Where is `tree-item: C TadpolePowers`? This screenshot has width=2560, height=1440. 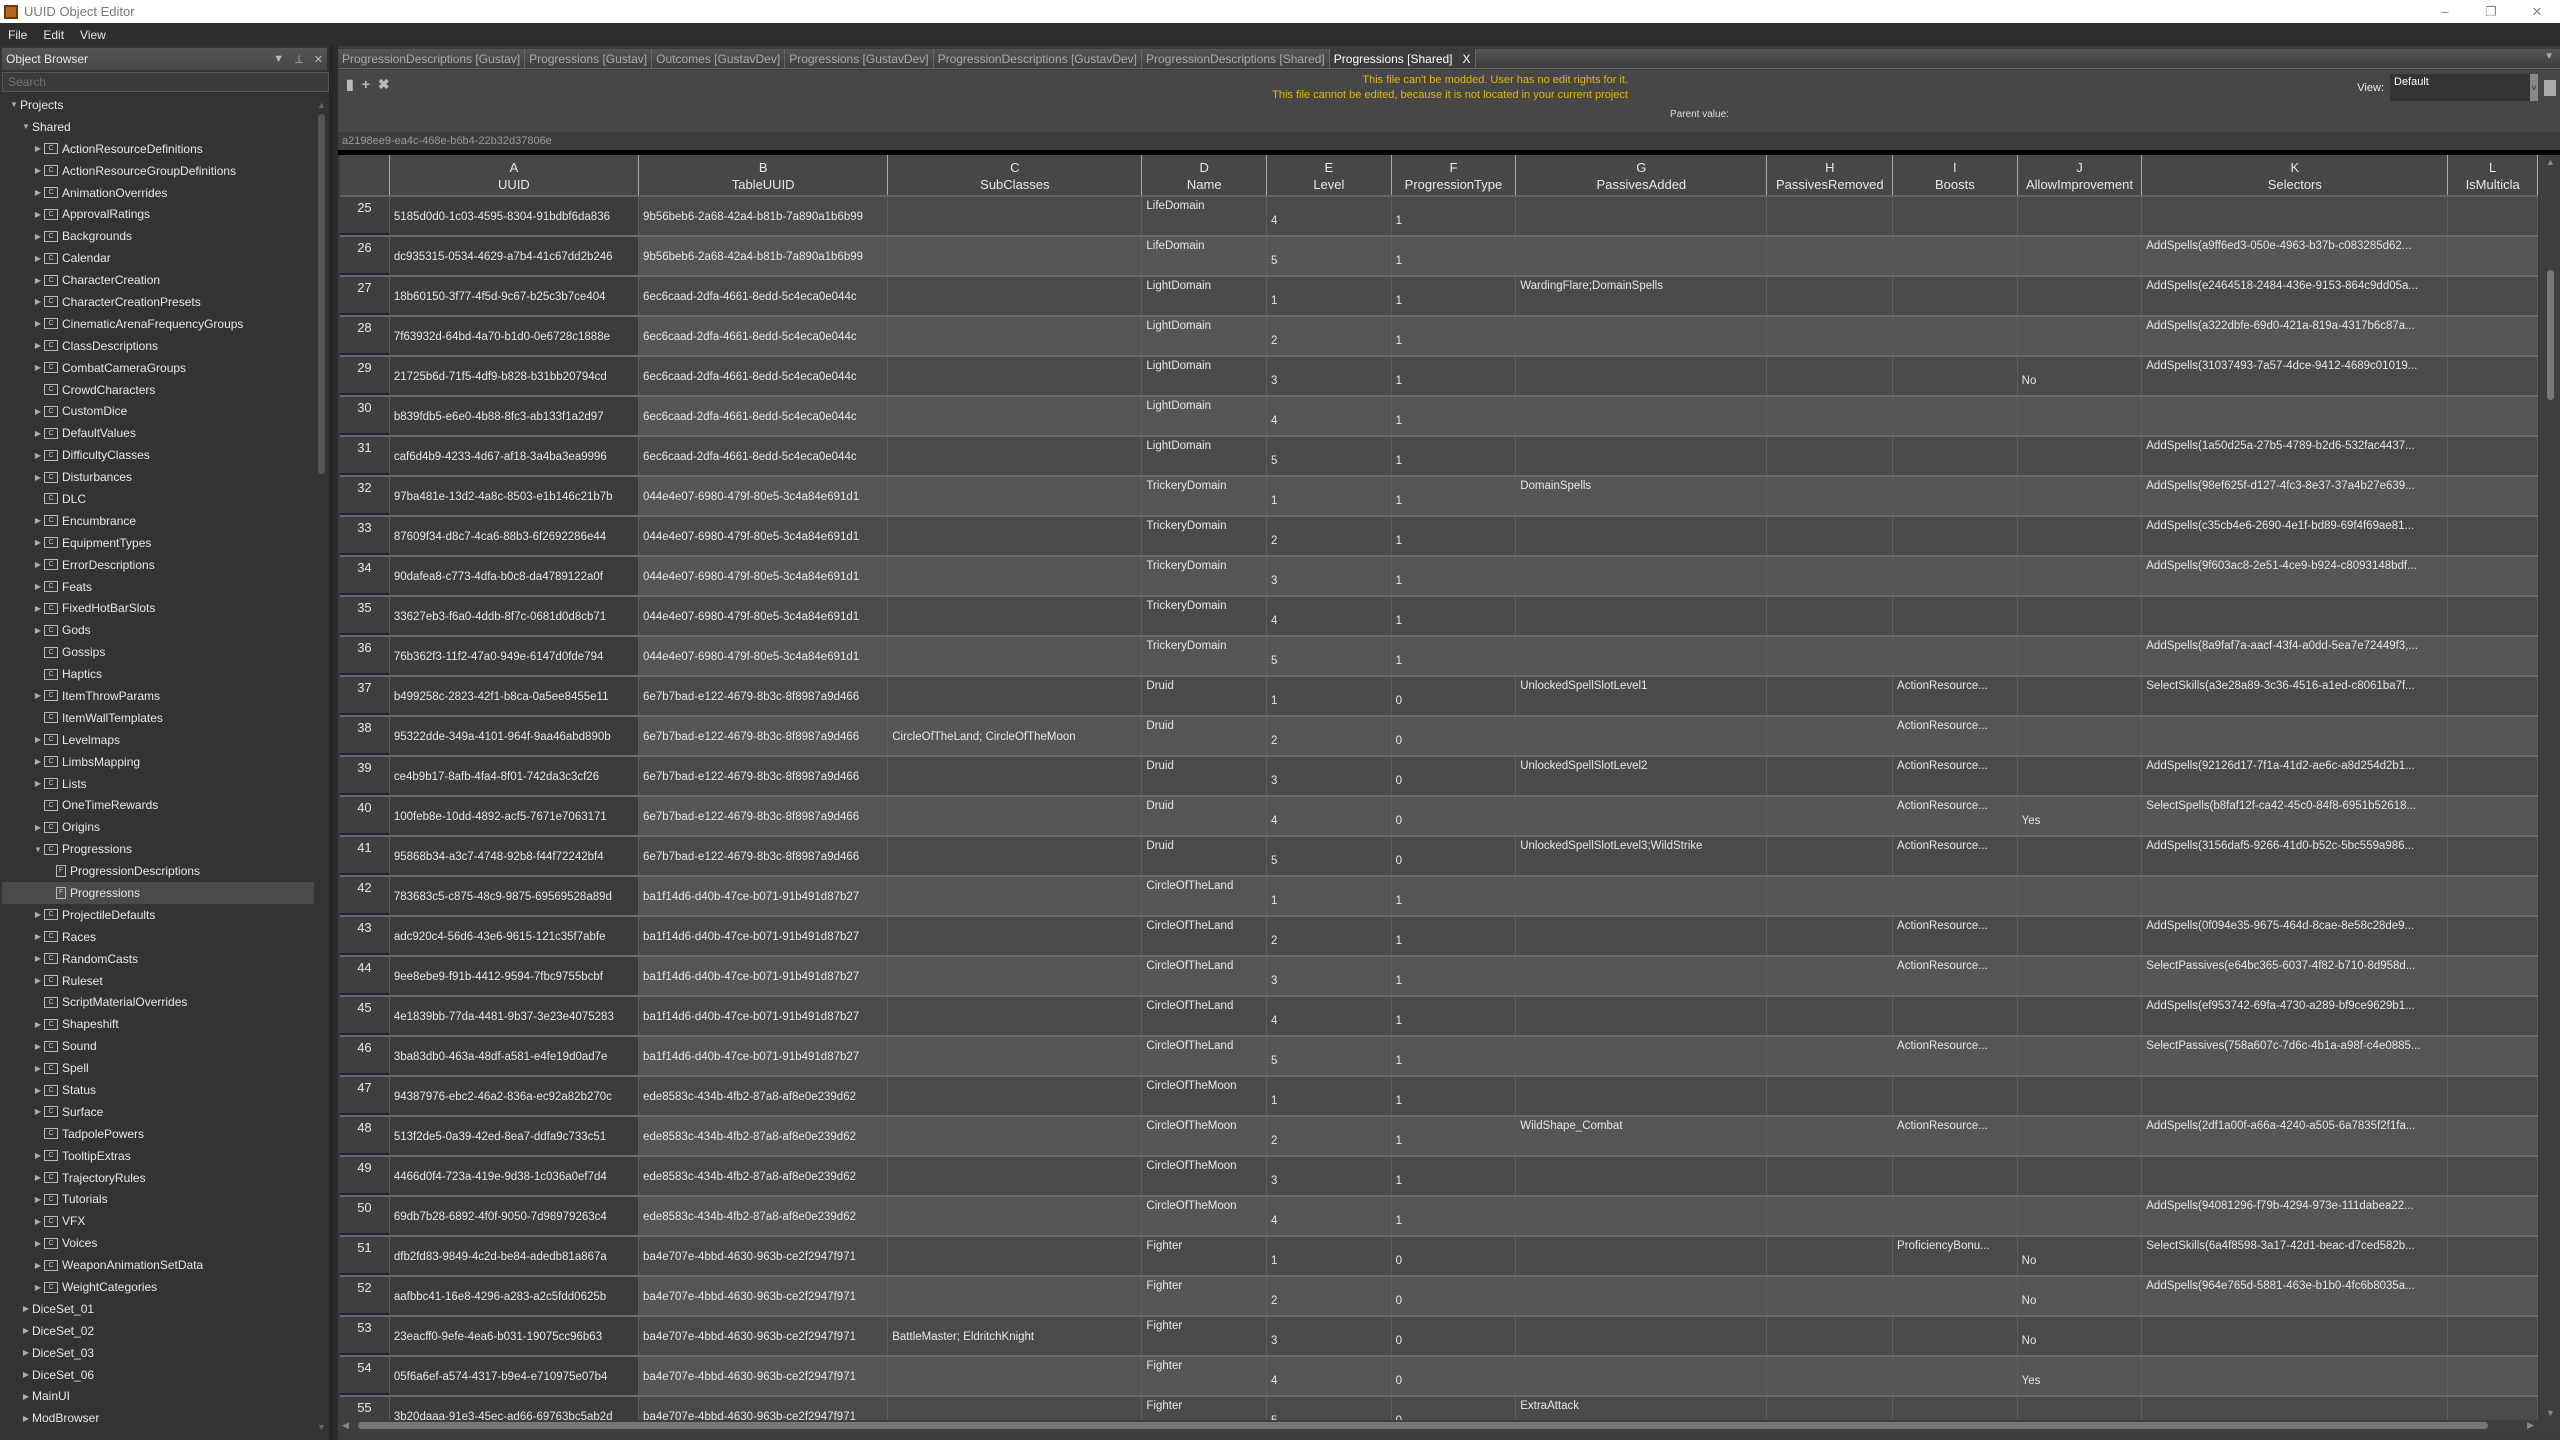 tree-item: C TadpolePowers is located at coordinates (158, 1134).